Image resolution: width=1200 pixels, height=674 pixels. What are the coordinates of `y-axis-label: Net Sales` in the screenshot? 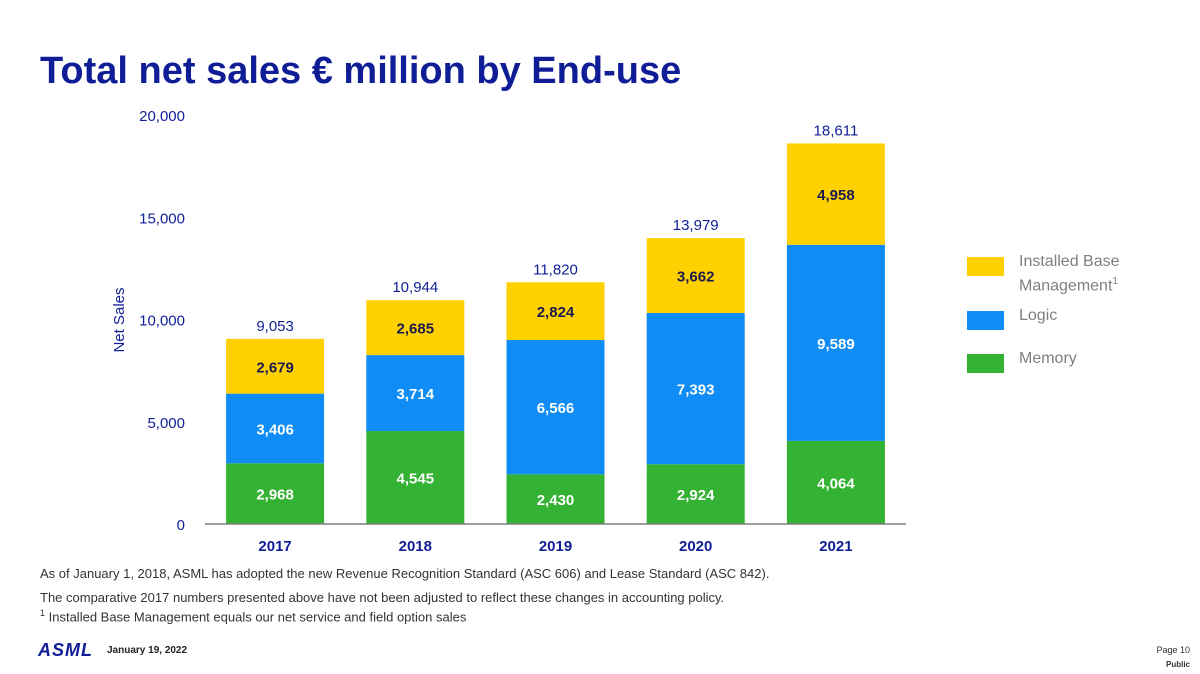 It's located at (119, 319).